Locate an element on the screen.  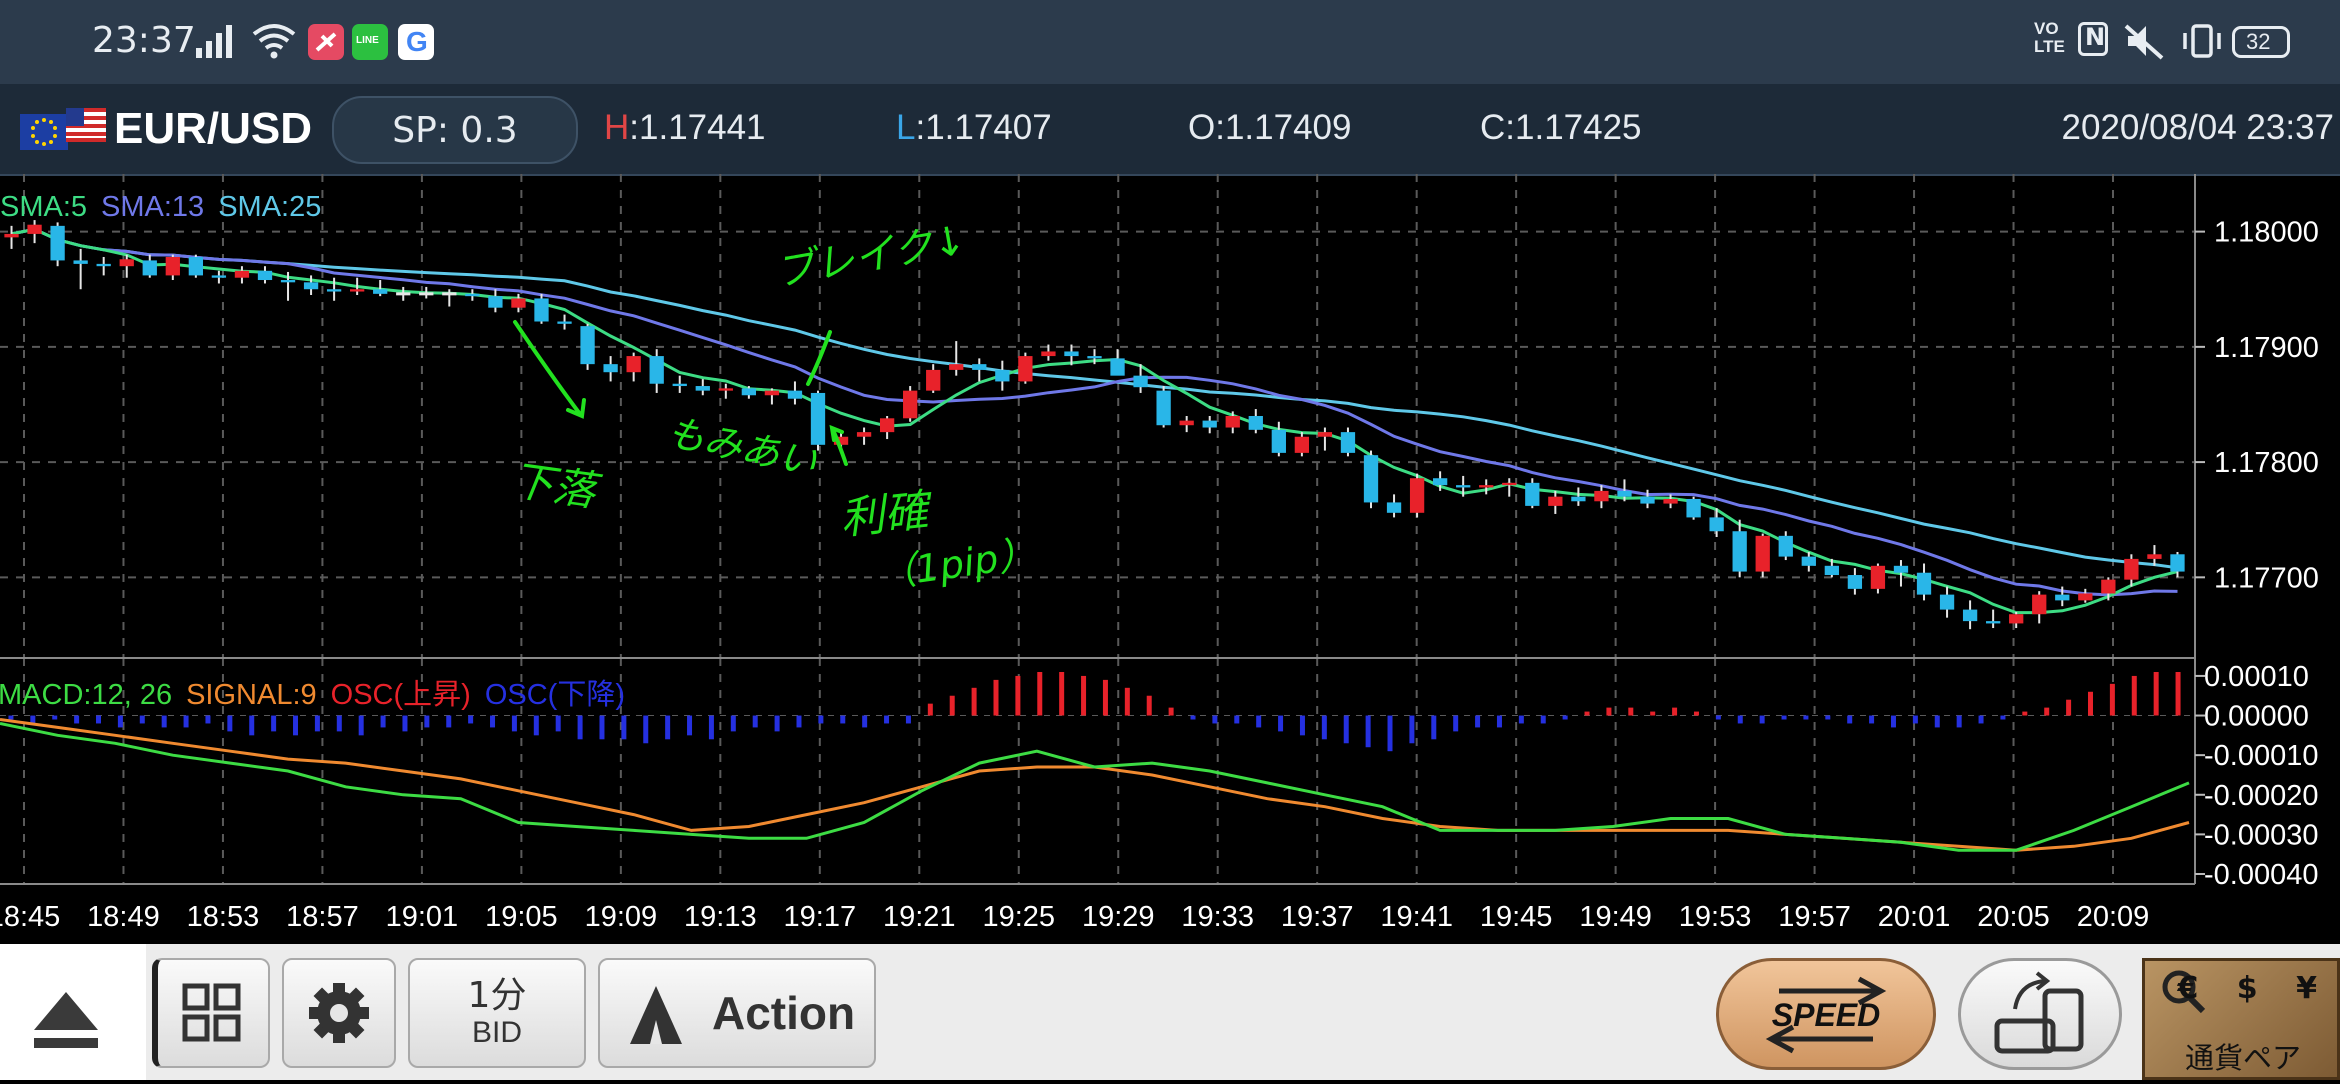
gear-icon is located at coordinates (339, 1013).